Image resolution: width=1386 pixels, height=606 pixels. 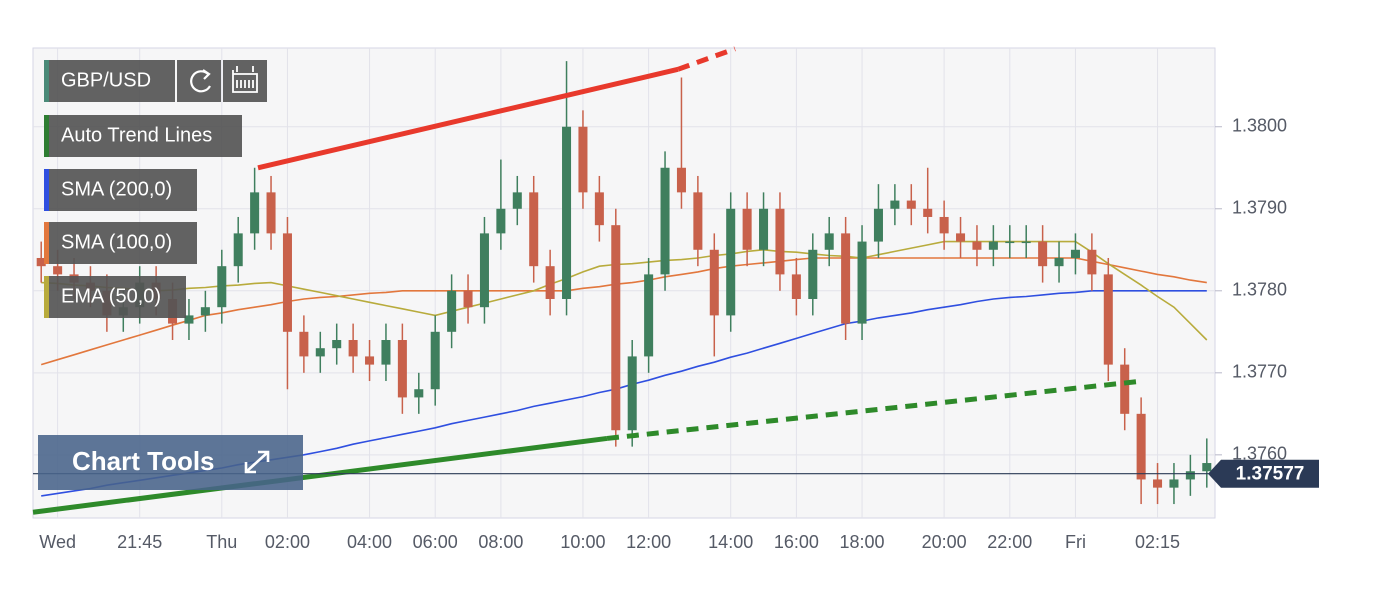 I want to click on settings-icon, so click(x=245, y=79).